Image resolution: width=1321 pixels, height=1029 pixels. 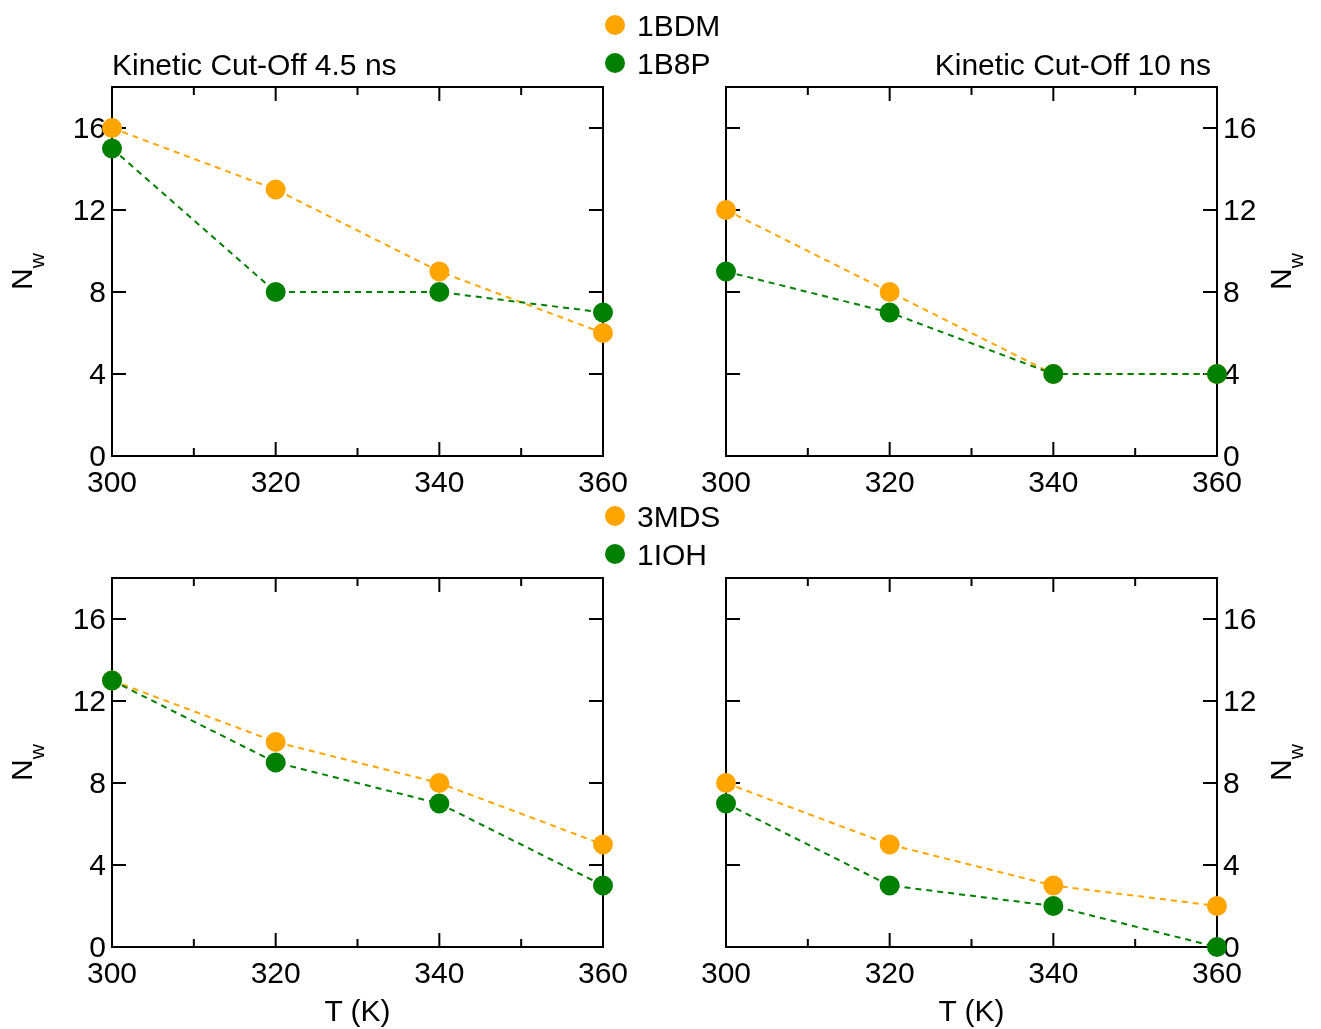 What do you see at coordinates (254, 64) in the screenshot?
I see `chart-title: Kinetic Cut-Off 4.5 ns` at bounding box center [254, 64].